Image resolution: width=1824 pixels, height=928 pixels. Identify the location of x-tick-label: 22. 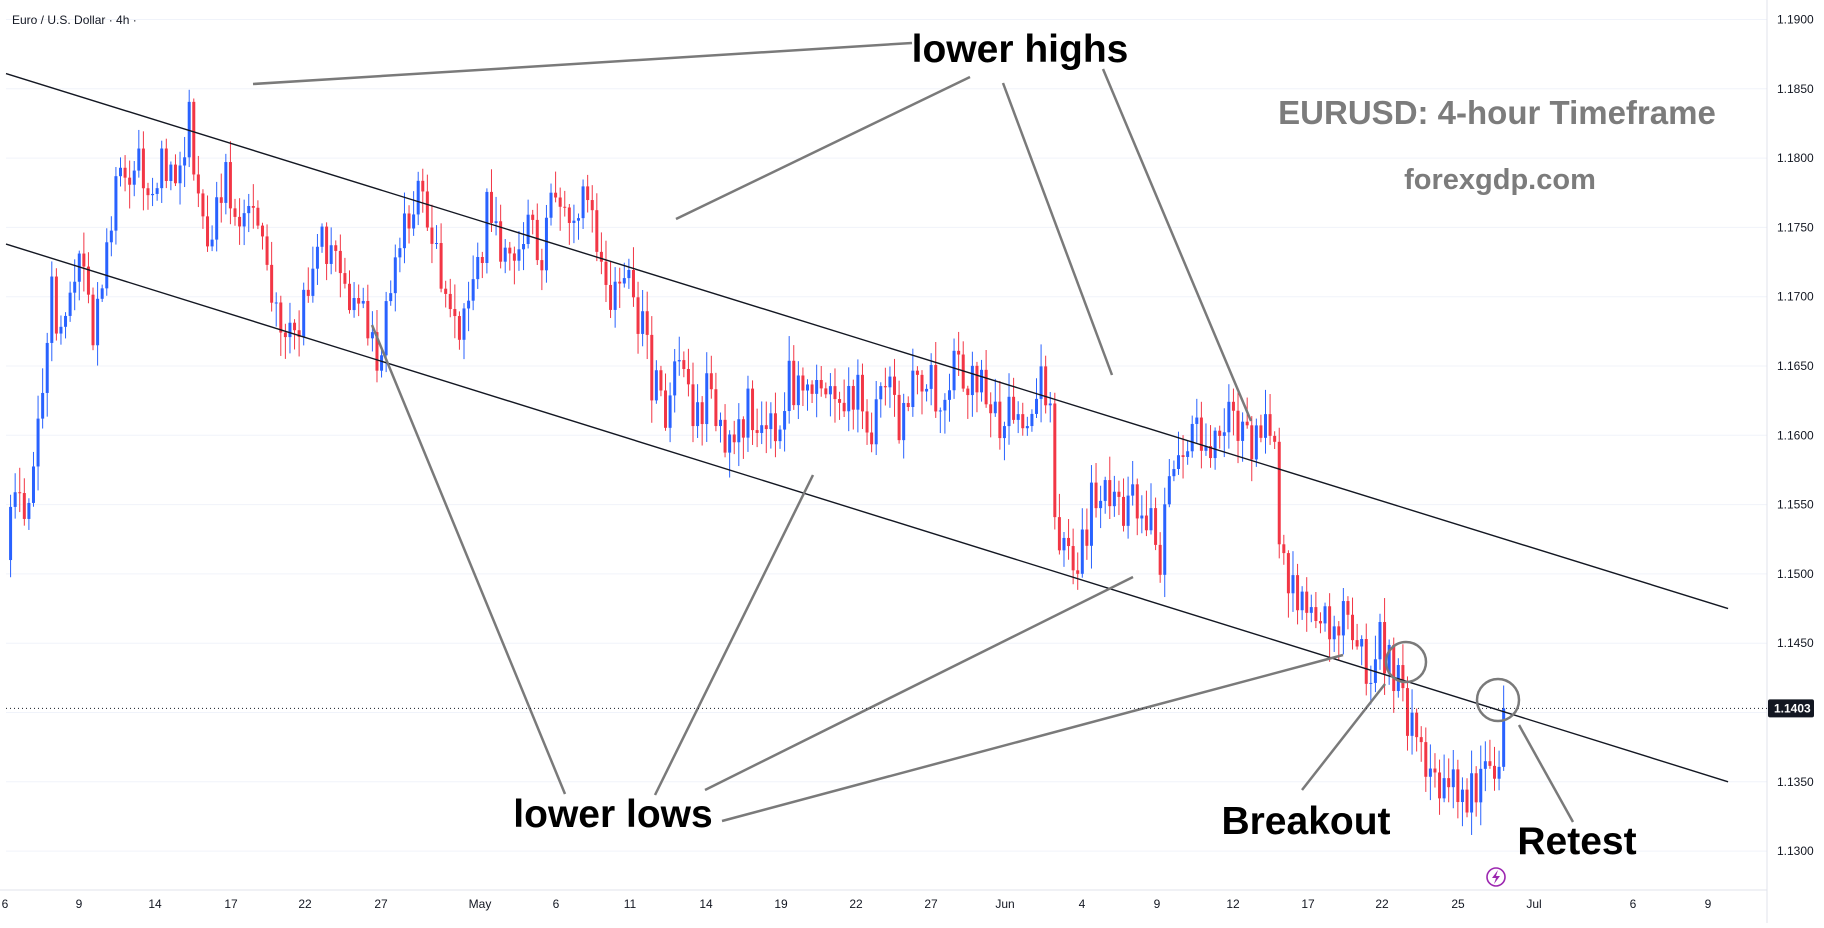
(1382, 904).